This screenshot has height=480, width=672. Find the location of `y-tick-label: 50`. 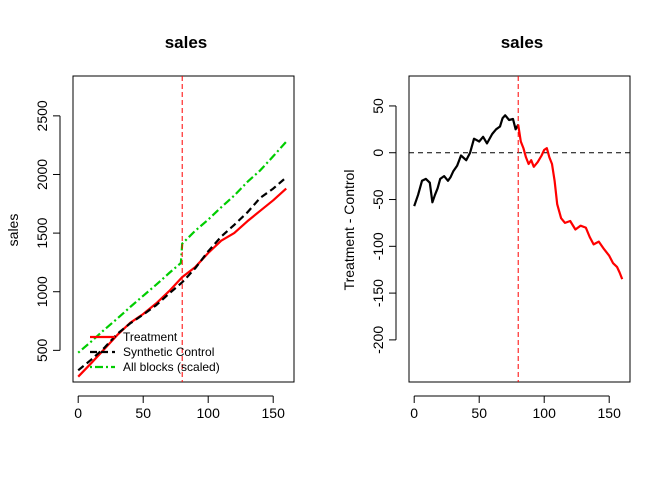

y-tick-label: 50 is located at coordinates (378, 106).